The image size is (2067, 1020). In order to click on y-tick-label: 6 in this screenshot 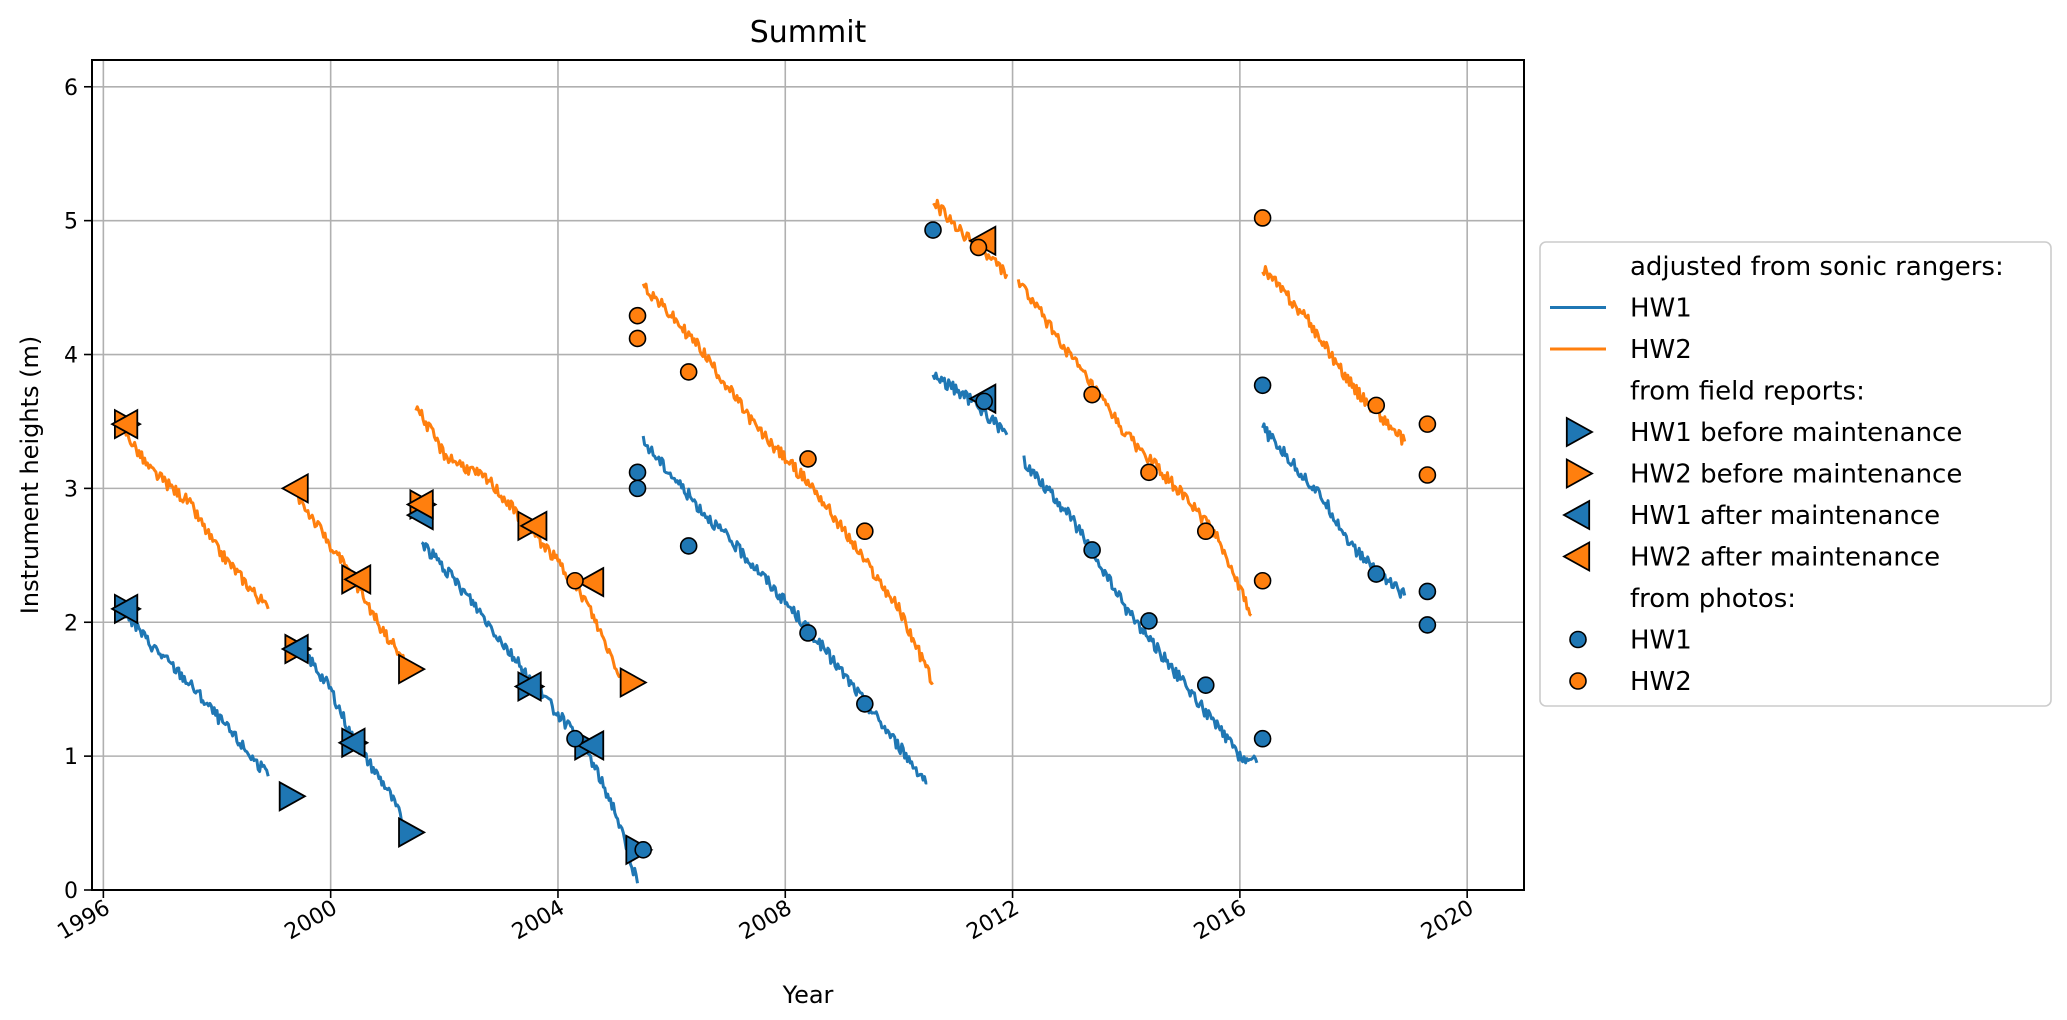, I will do `click(71, 88)`.